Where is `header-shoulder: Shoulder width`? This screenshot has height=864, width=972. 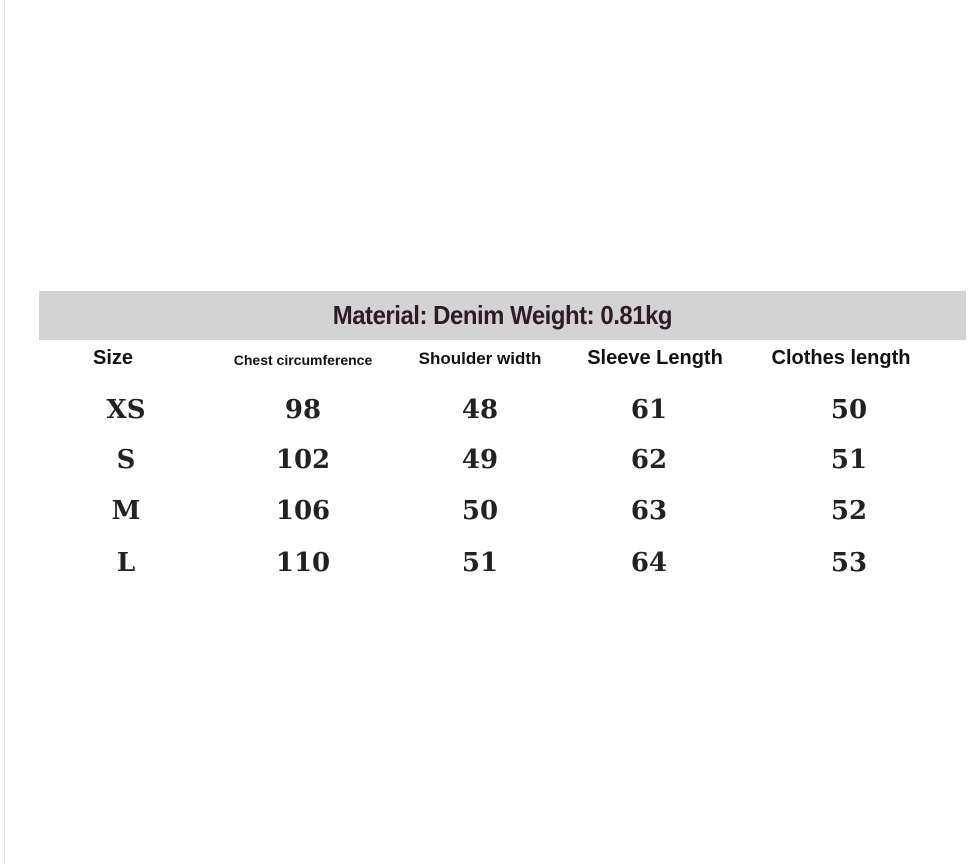
header-shoulder: Shoulder width is located at coordinates (480, 358).